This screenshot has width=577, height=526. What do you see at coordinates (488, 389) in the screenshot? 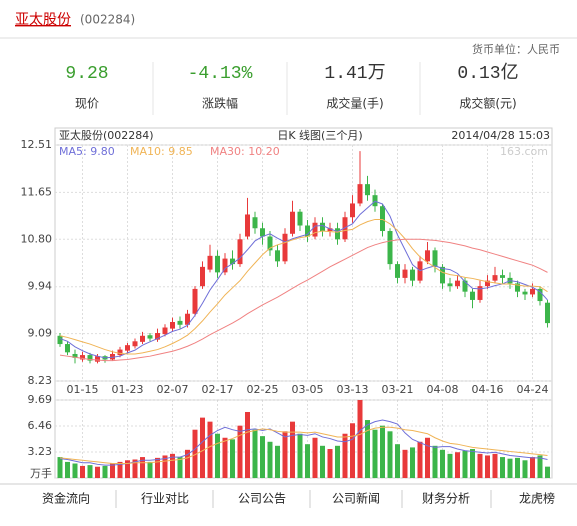
I see `x-tick-label: 04-16` at bounding box center [488, 389].